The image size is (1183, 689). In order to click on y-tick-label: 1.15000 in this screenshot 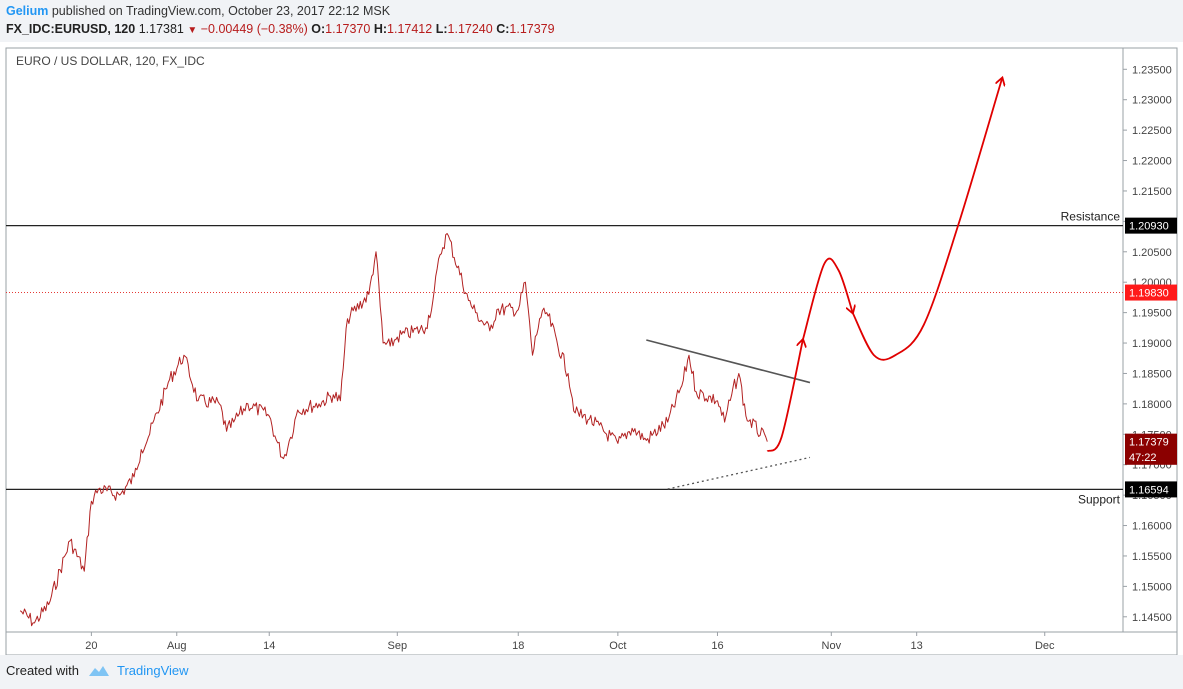, I will do `click(1152, 587)`.